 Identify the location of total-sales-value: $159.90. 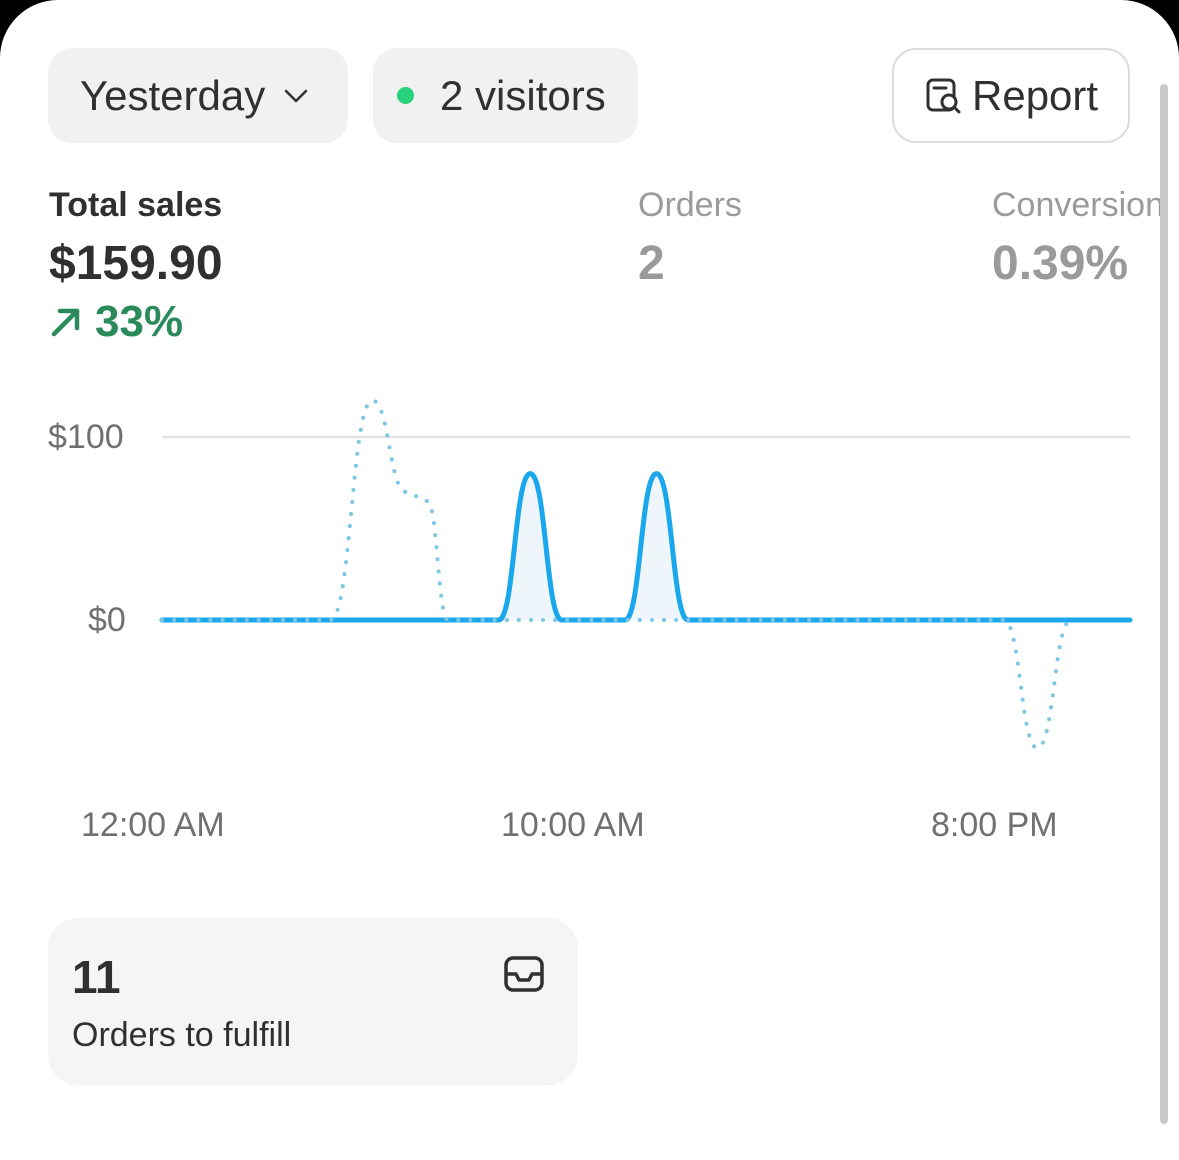
(136, 263).